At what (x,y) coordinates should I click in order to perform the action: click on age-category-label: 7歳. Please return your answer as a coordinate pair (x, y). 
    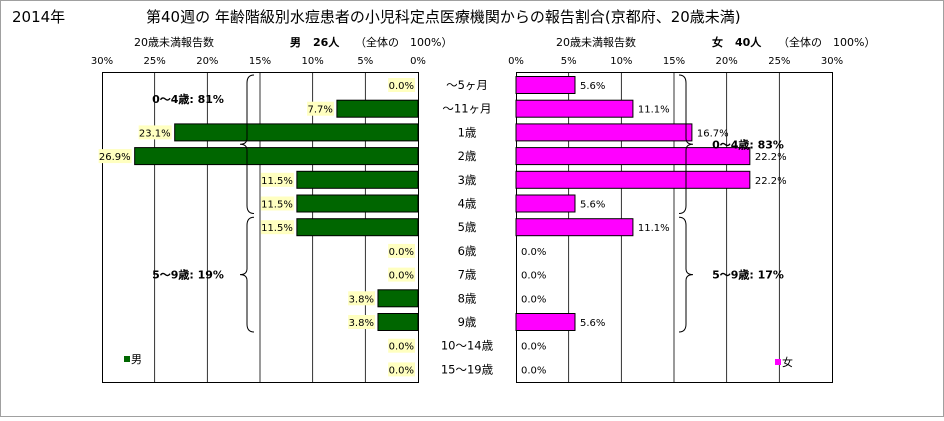
    Looking at the image, I should click on (467, 275).